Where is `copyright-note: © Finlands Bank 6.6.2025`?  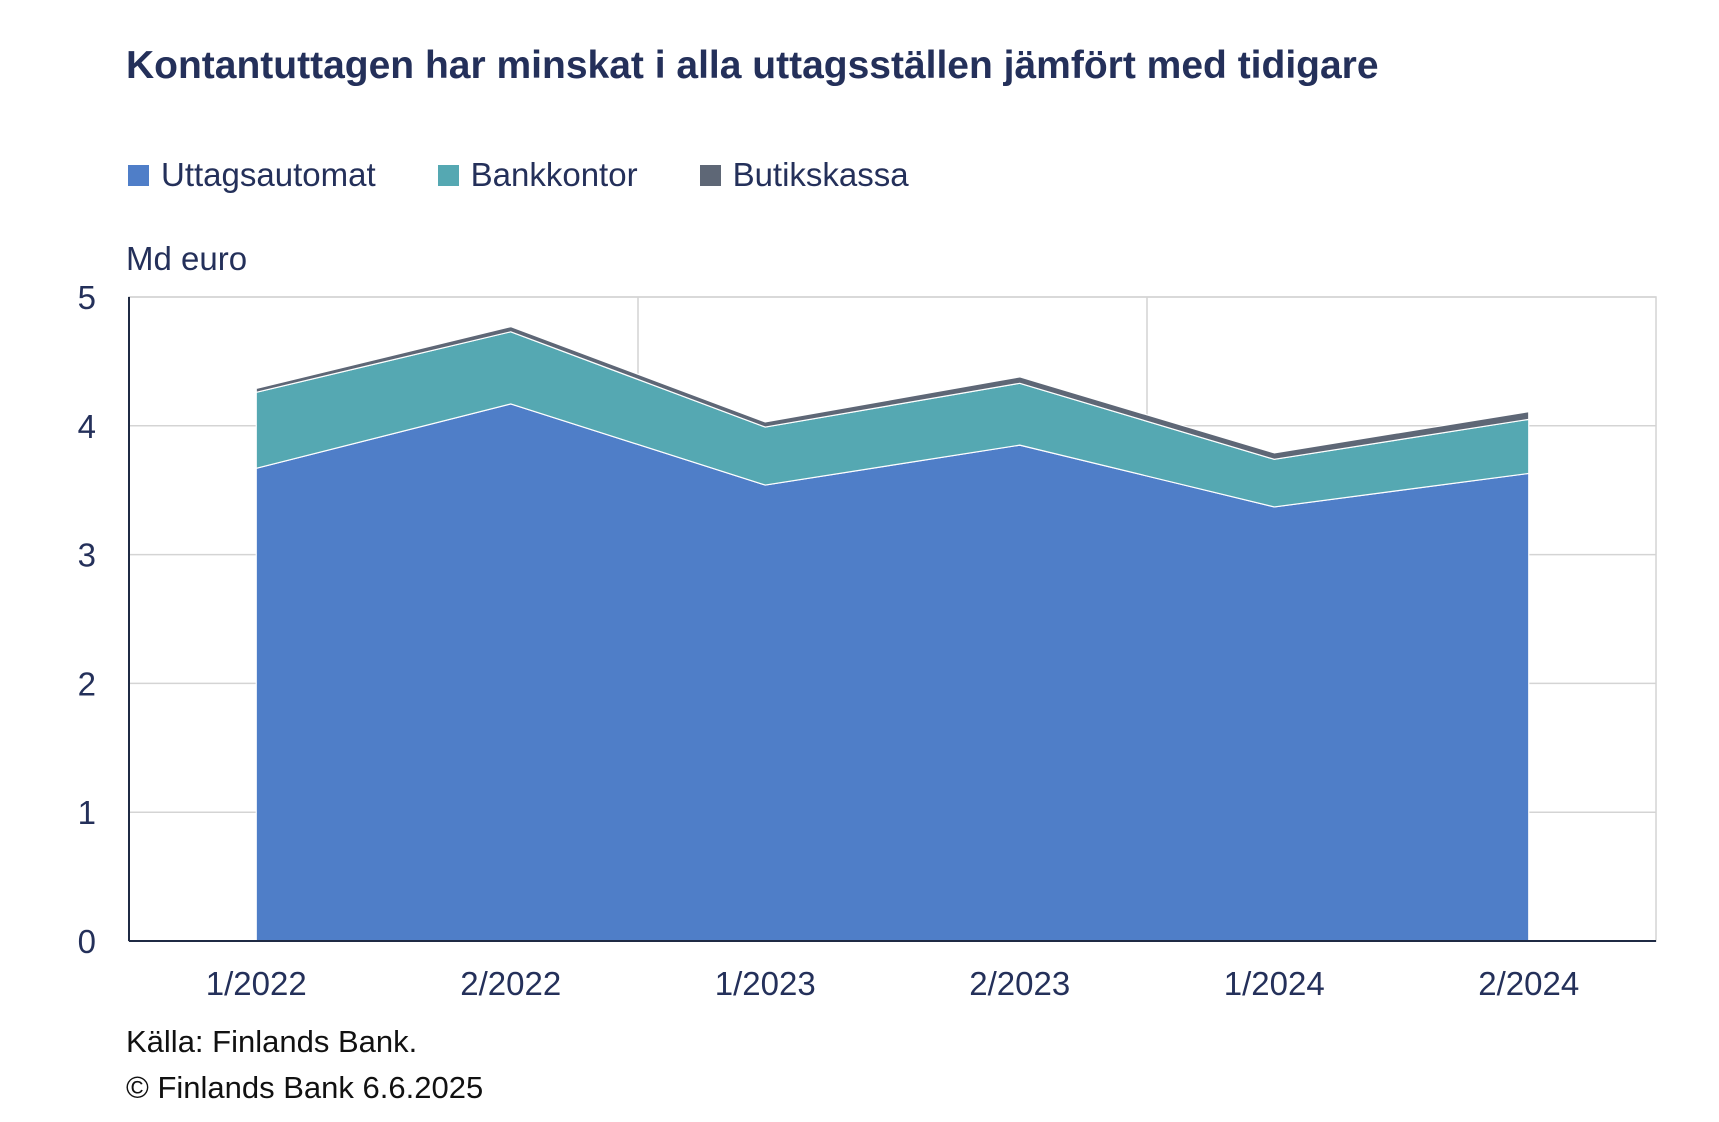 copyright-note: © Finlands Bank 6.6.2025 is located at coordinates (305, 1087).